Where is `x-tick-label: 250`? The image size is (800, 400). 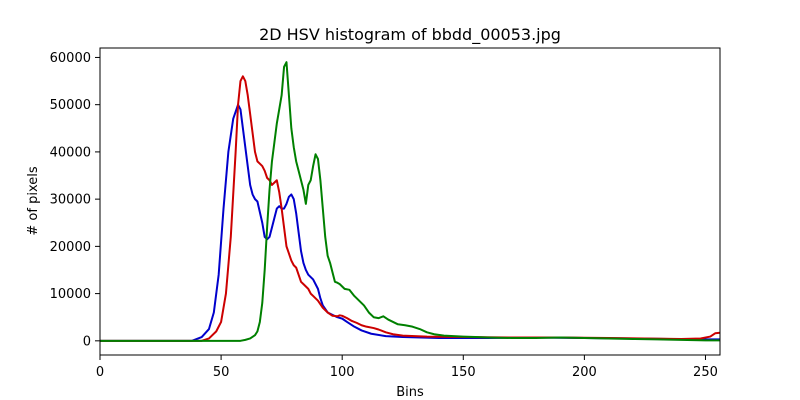
x-tick-label: 250 is located at coordinates (705, 372).